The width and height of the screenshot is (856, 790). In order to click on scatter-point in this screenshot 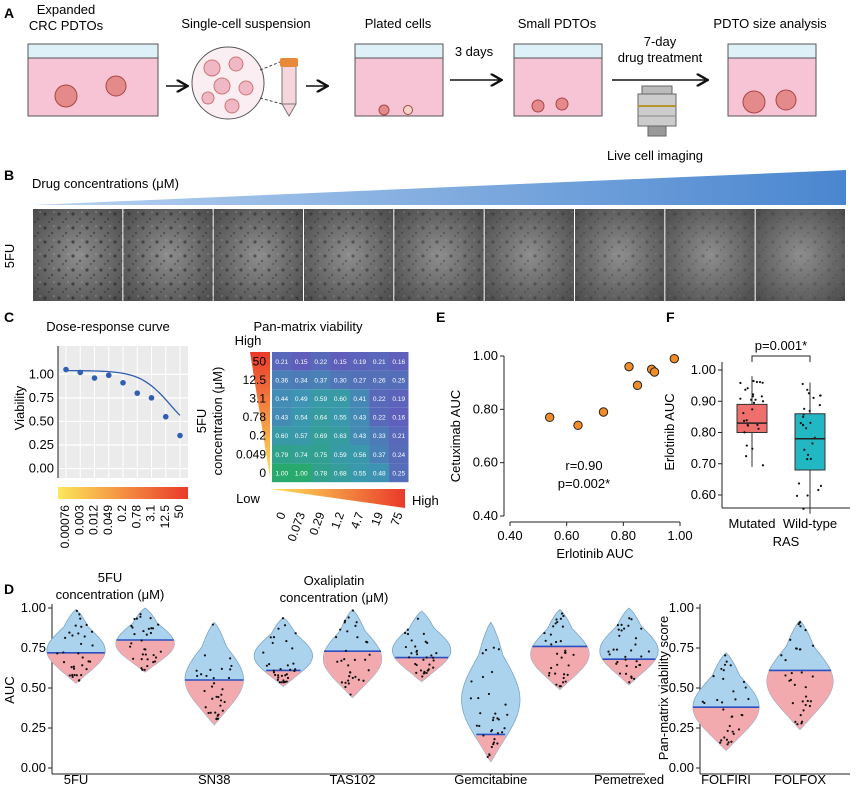, I will do `click(603, 412)`.